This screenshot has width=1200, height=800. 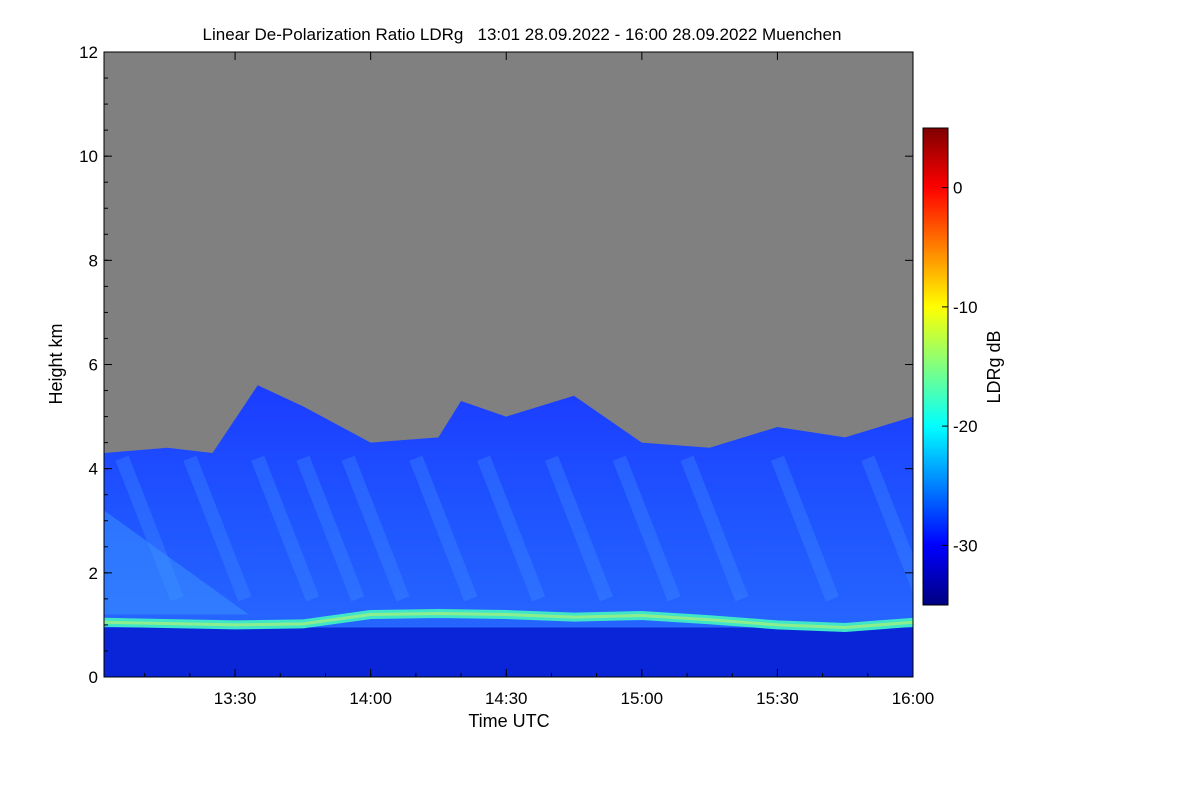 I want to click on y-axis-label: Height km, so click(x=56, y=363).